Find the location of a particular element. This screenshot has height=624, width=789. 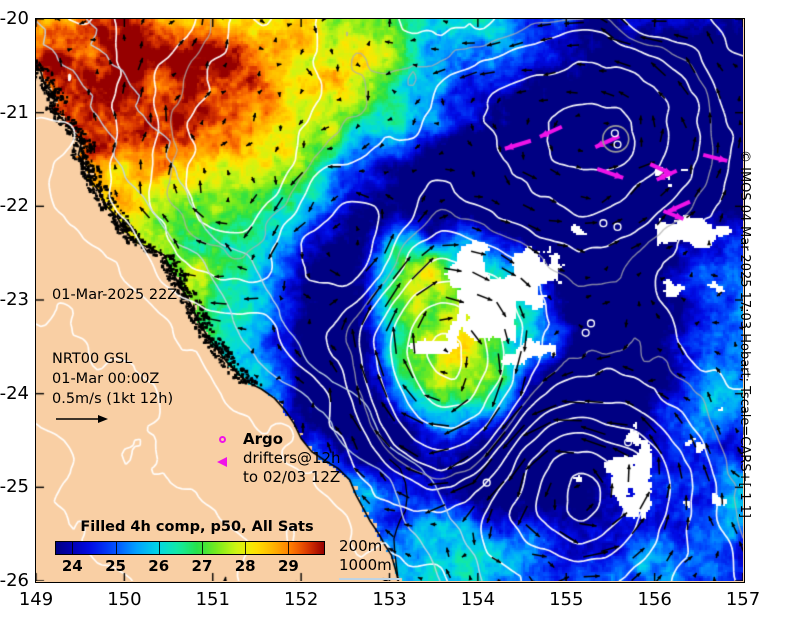

y-tick-label: -25 is located at coordinates (14, 487).